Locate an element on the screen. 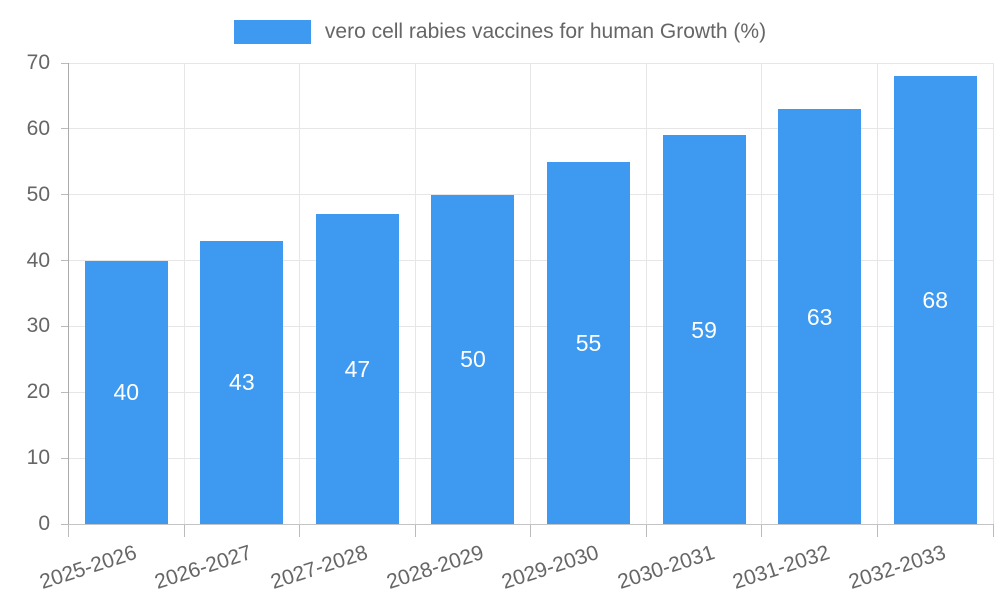 The image size is (1000, 600). x-axis-label: 2030-2031 is located at coordinates (666, 567).